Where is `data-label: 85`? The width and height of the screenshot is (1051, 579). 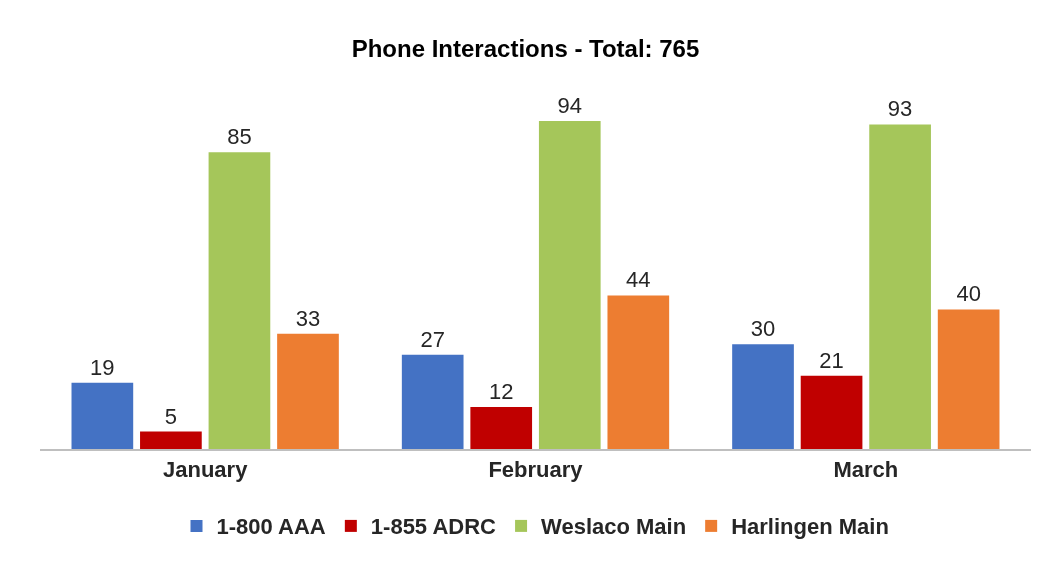 data-label: 85 is located at coordinates (239, 137).